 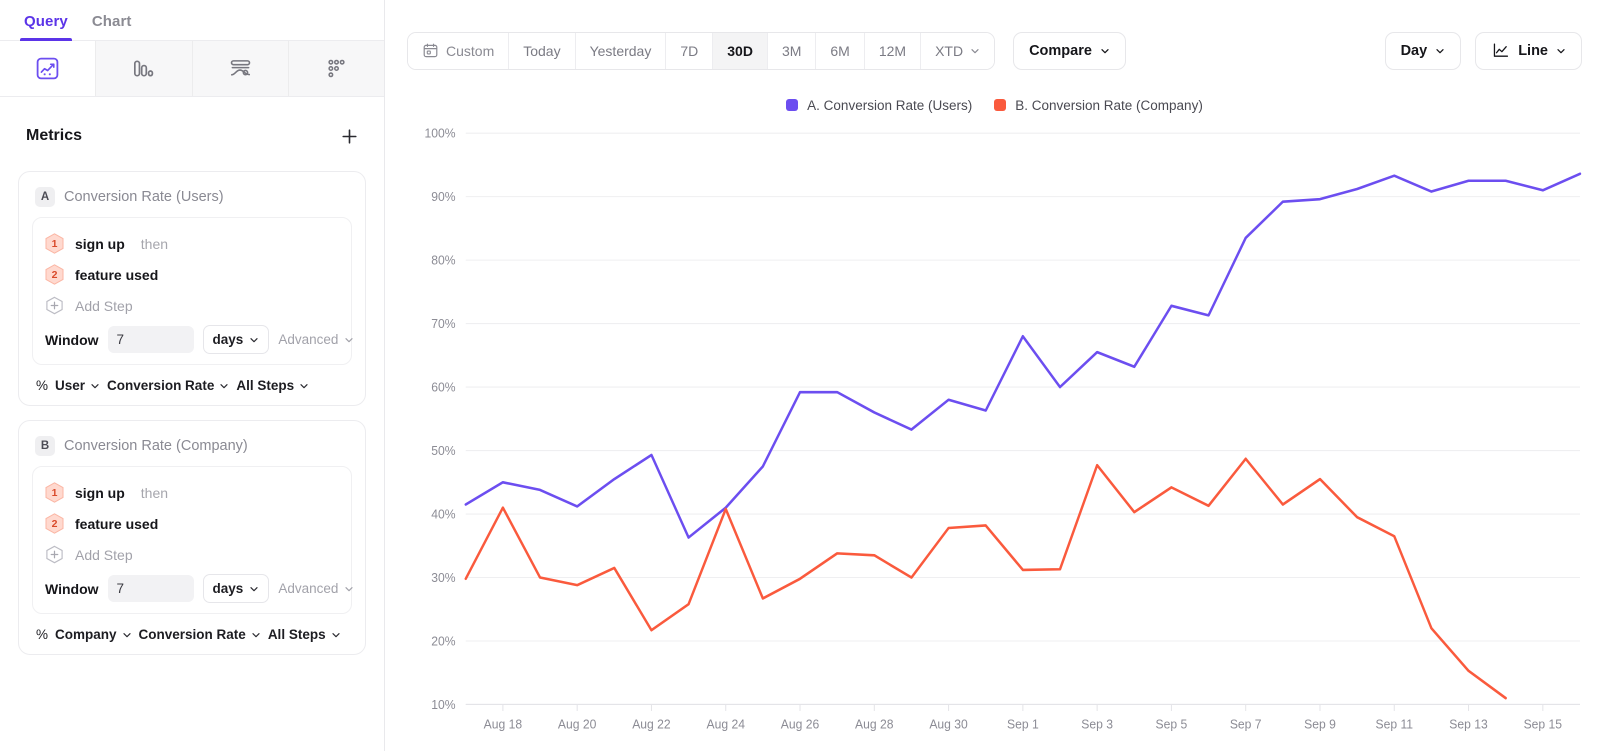 I want to click on viz-option-retention-grid, so click(x=336, y=68).